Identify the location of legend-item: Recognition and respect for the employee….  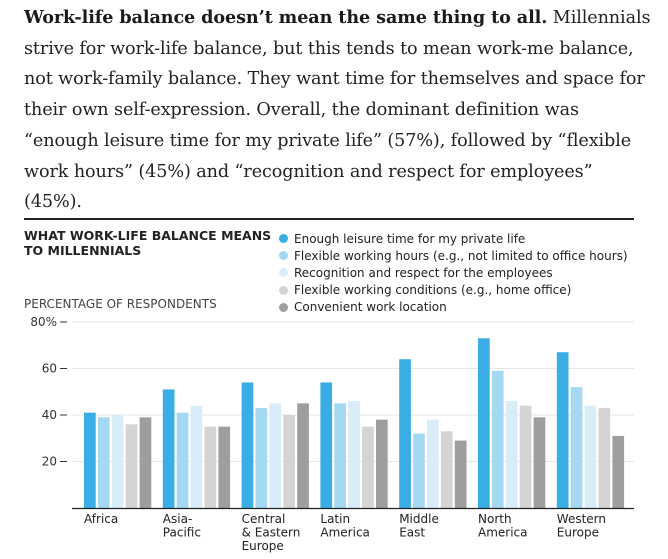
(453, 272).